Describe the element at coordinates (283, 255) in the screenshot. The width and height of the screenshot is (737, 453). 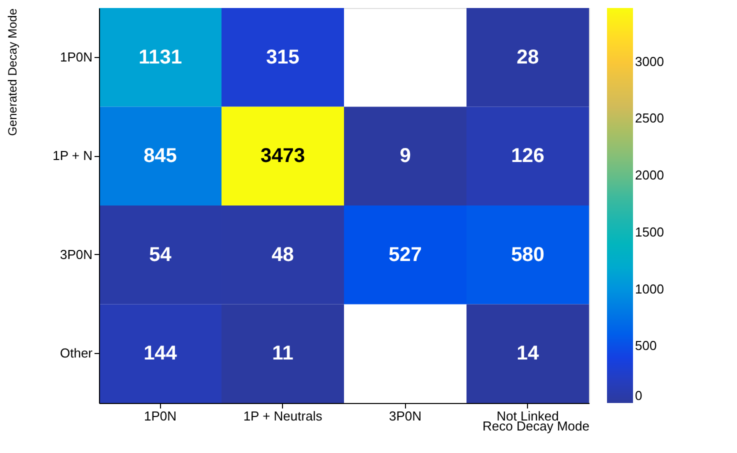
I see `data-label: 48` at that location.